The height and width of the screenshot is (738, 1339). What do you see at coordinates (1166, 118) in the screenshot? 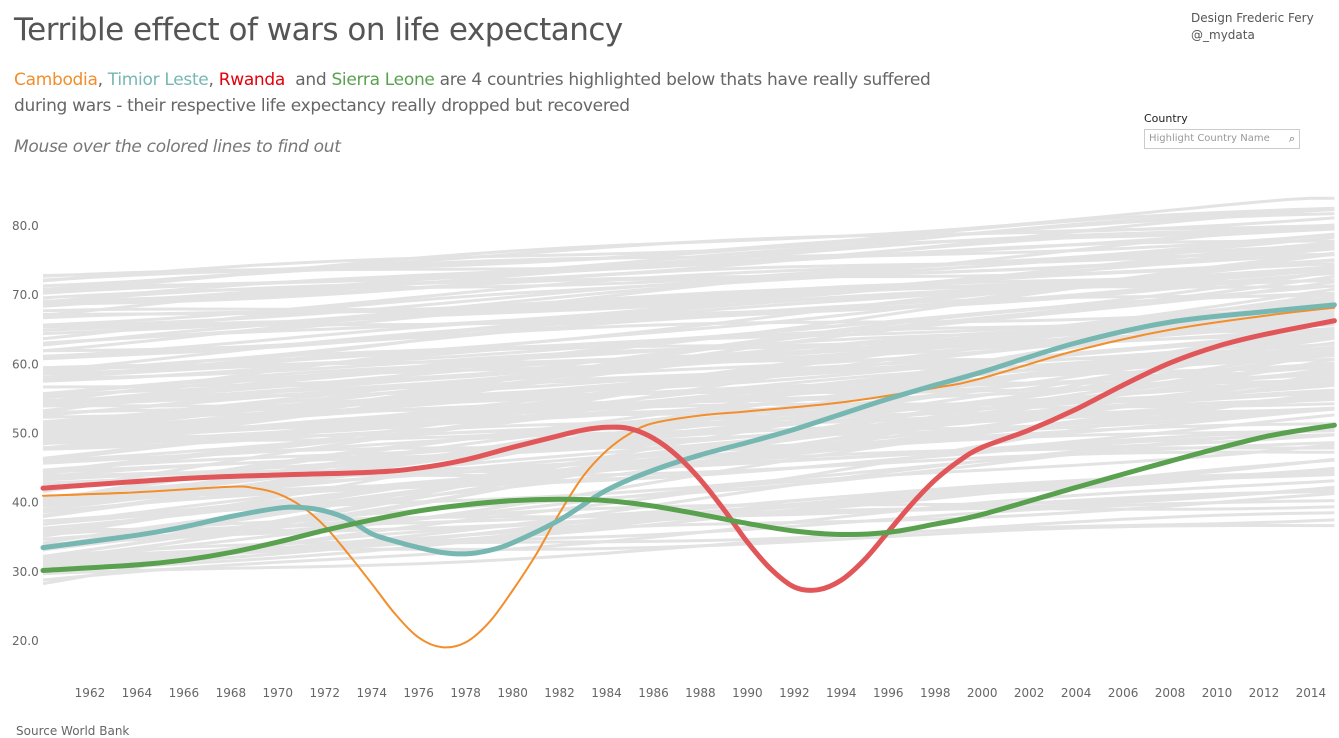
I see `country-filter-label: Country` at bounding box center [1166, 118].